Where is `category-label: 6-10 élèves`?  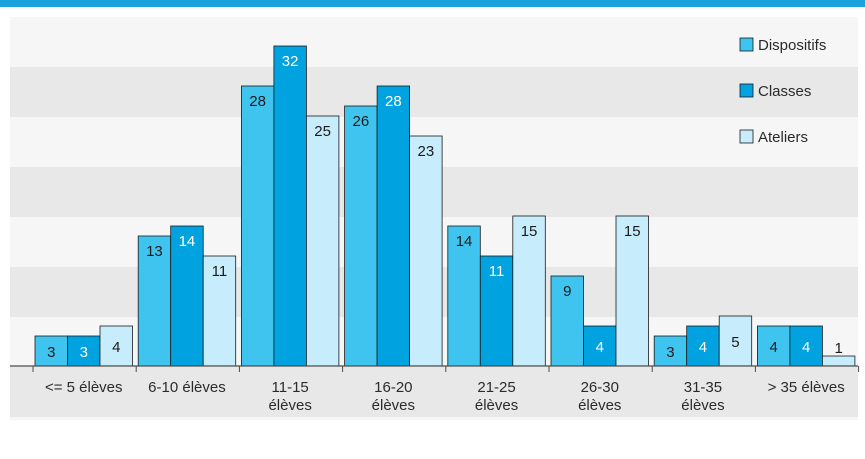 category-label: 6-10 élèves is located at coordinates (187, 387).